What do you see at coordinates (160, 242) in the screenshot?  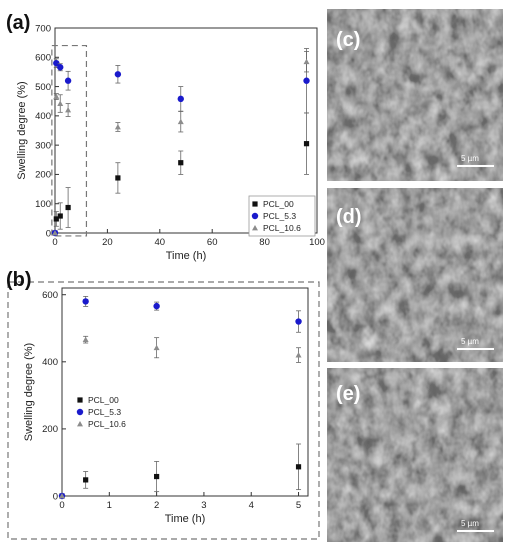 I see `a-x-tick-label-2: 40` at bounding box center [160, 242].